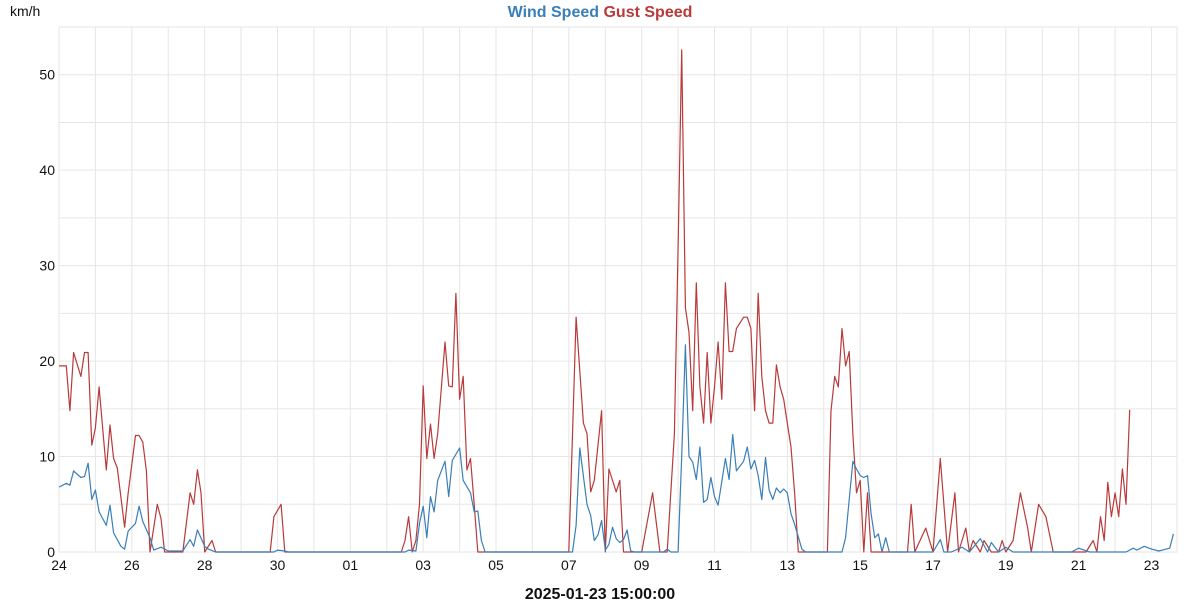  What do you see at coordinates (496, 565) in the screenshot?
I see `x-tick-label: 05` at bounding box center [496, 565].